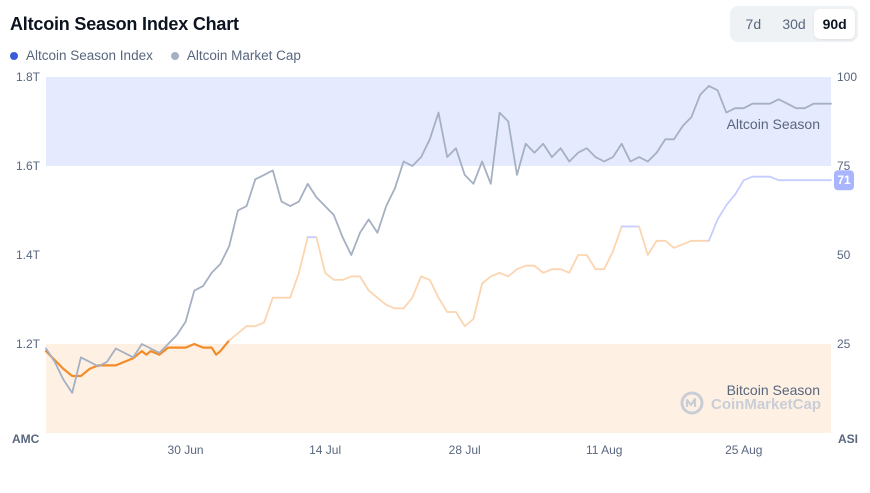  What do you see at coordinates (766, 404) in the screenshot?
I see `watermark-text: CoinMarketCap` at bounding box center [766, 404].